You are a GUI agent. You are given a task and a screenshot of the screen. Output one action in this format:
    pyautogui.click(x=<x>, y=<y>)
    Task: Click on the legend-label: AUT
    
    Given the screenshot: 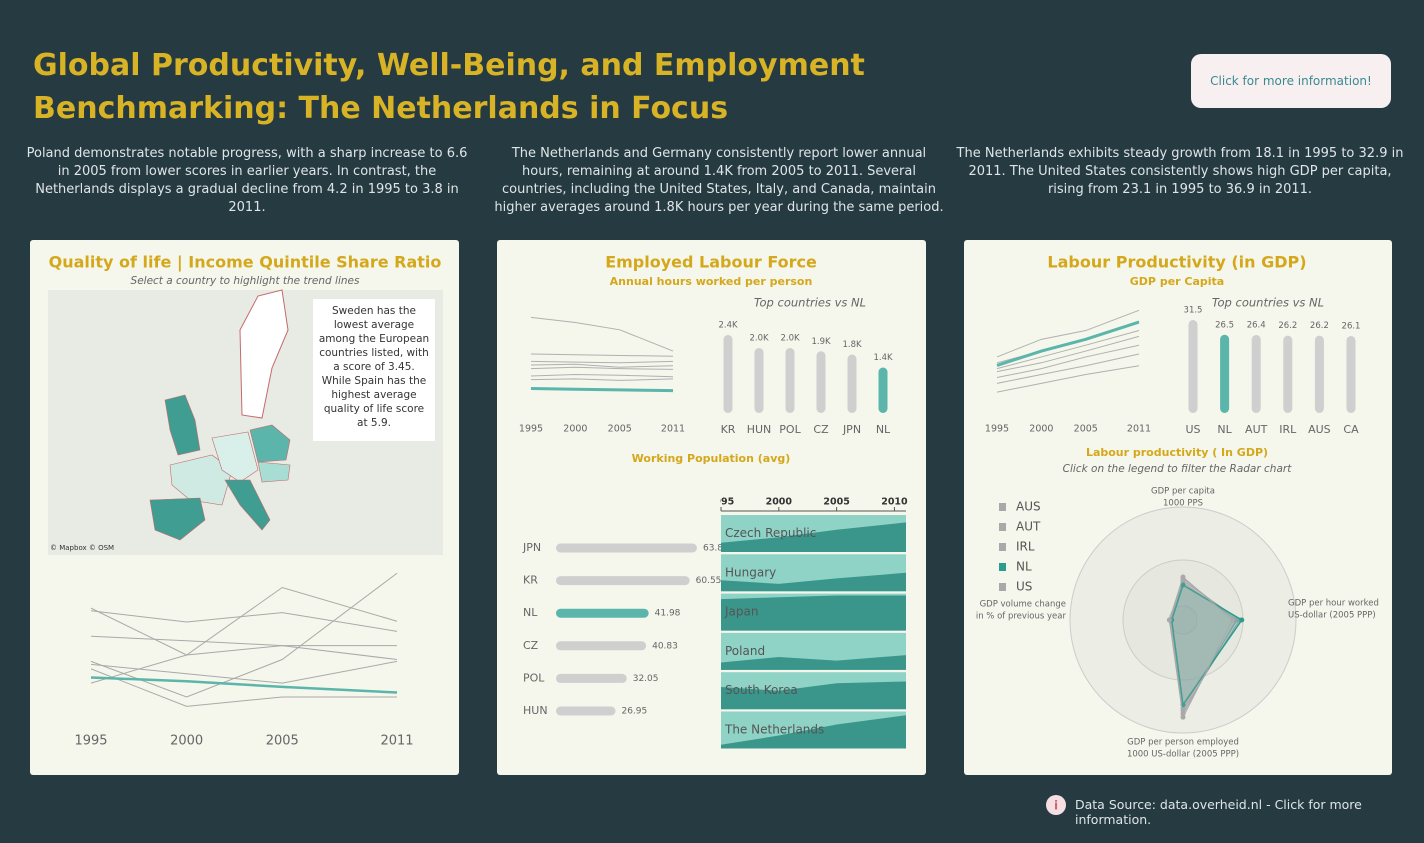 What is the action you would take?
    pyautogui.click(x=1028, y=527)
    